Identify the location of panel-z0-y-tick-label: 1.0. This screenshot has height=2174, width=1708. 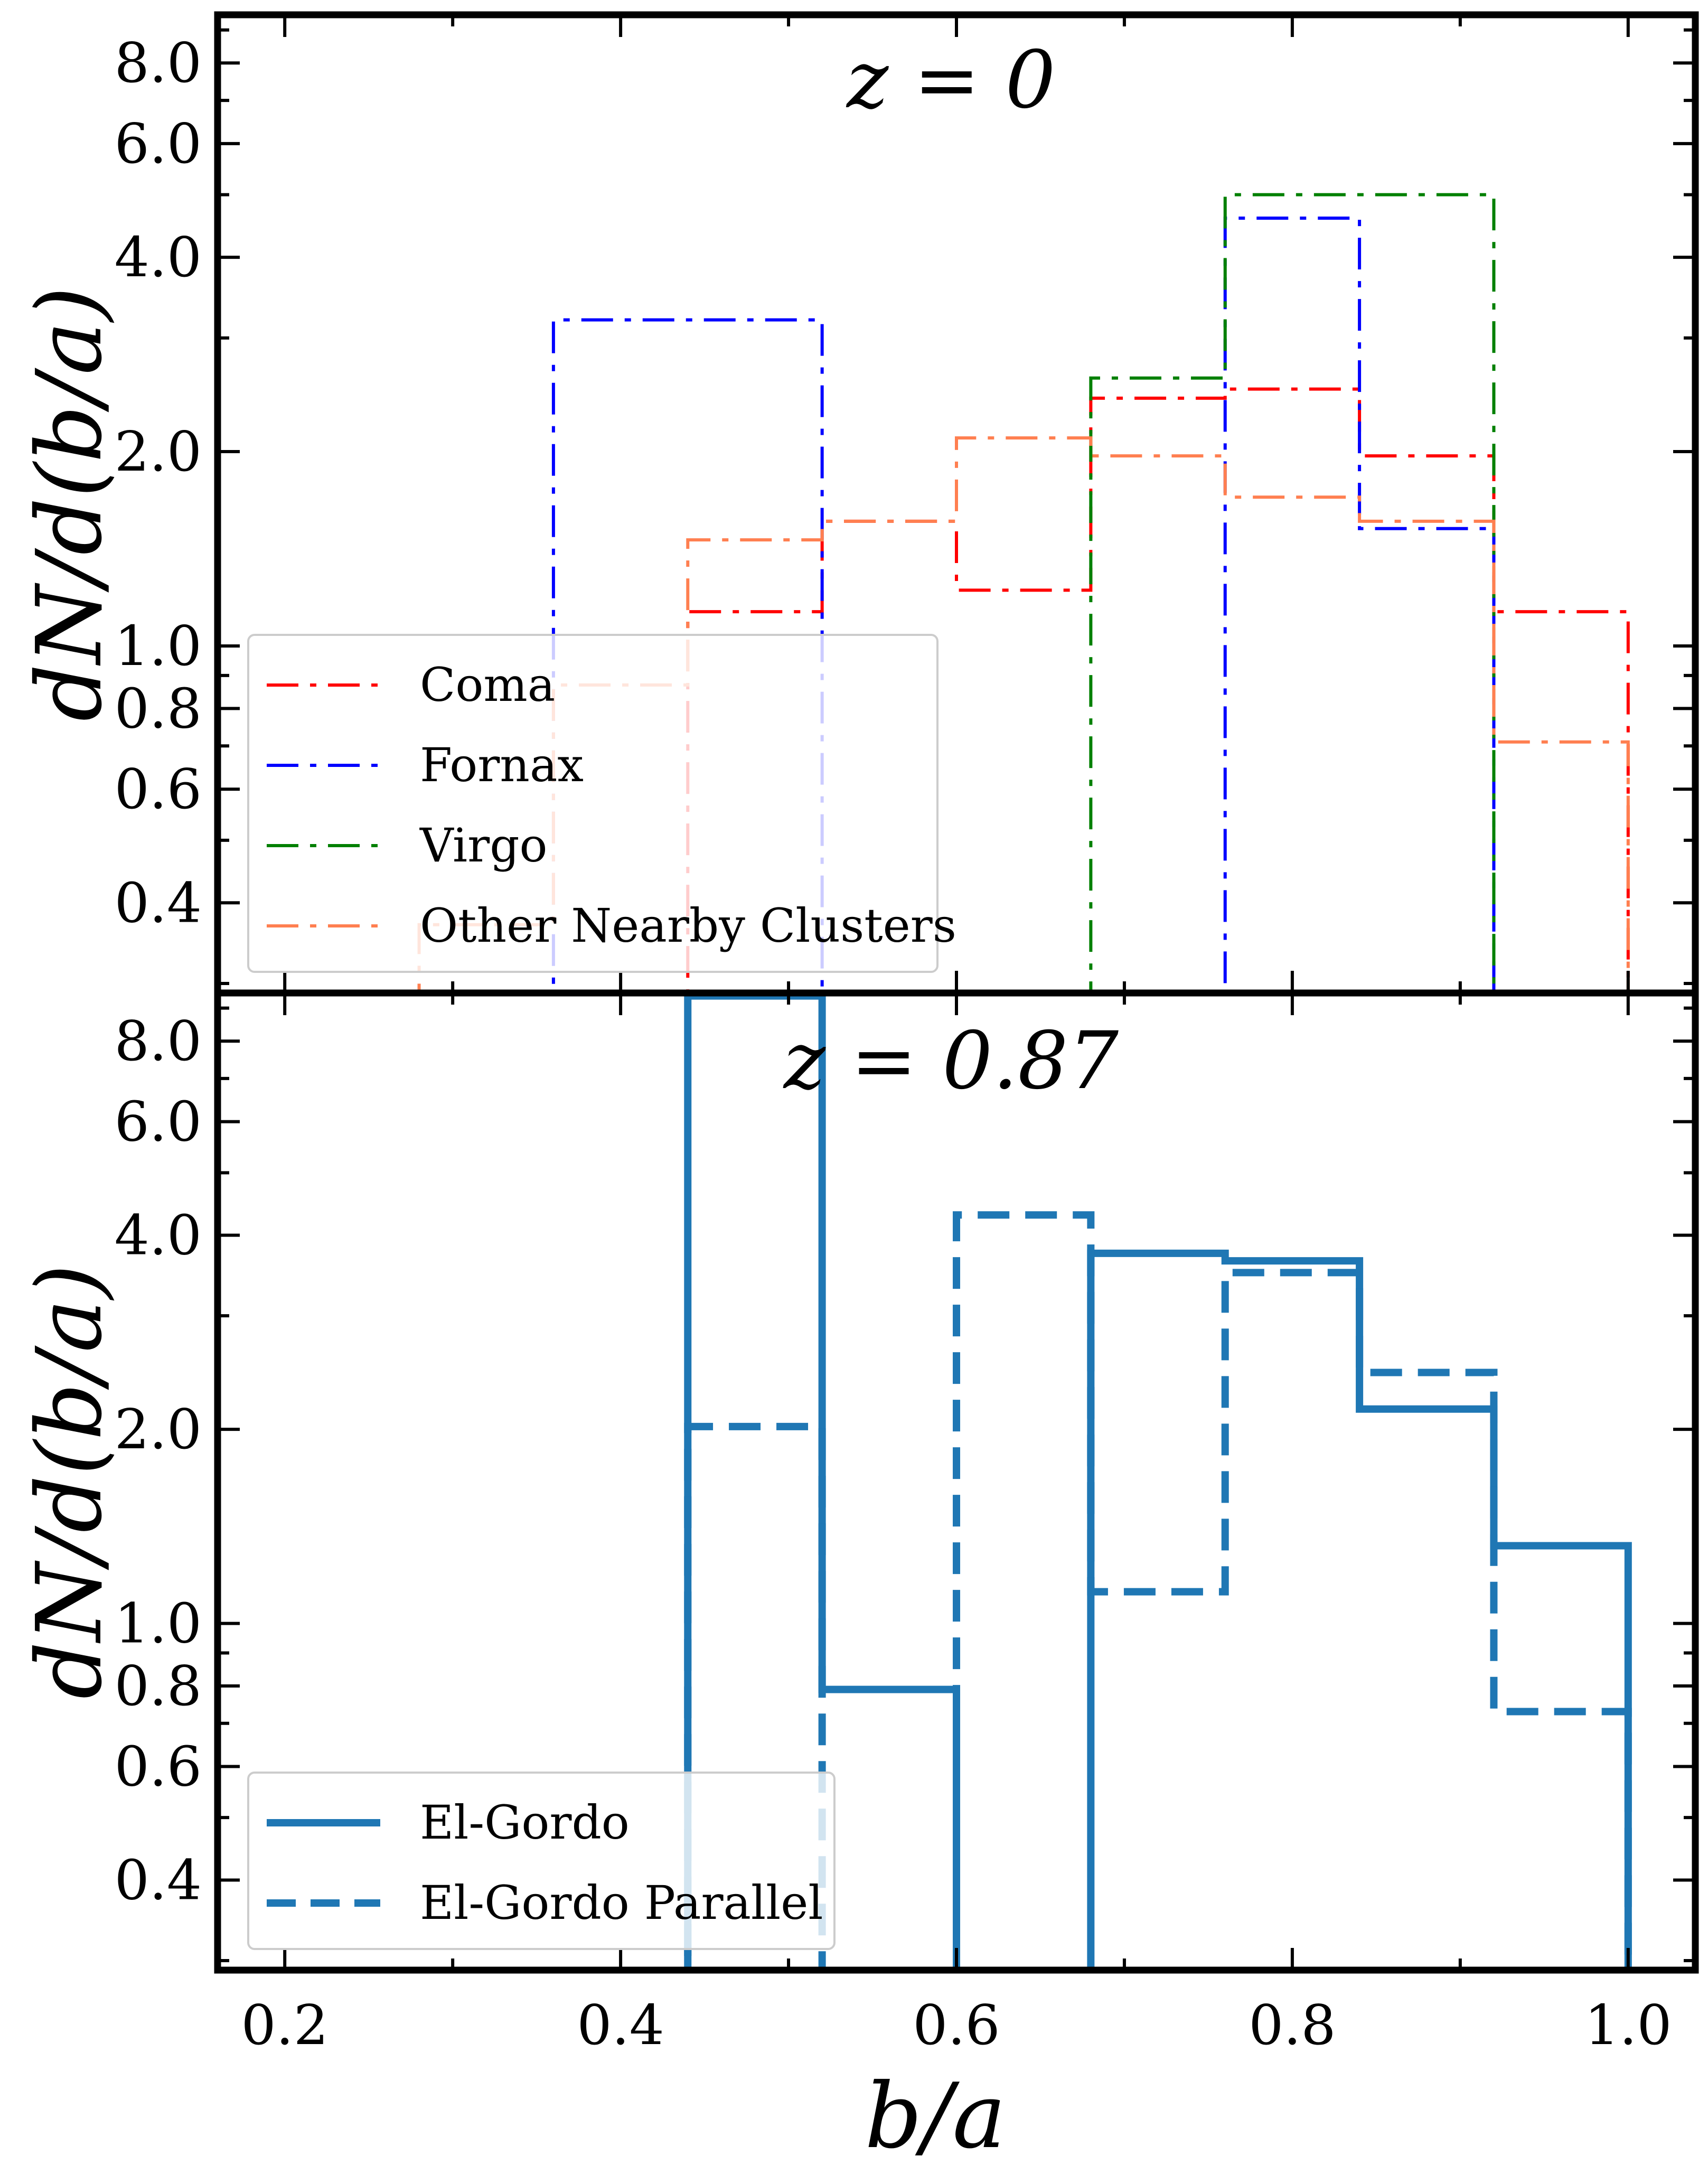
(158, 646).